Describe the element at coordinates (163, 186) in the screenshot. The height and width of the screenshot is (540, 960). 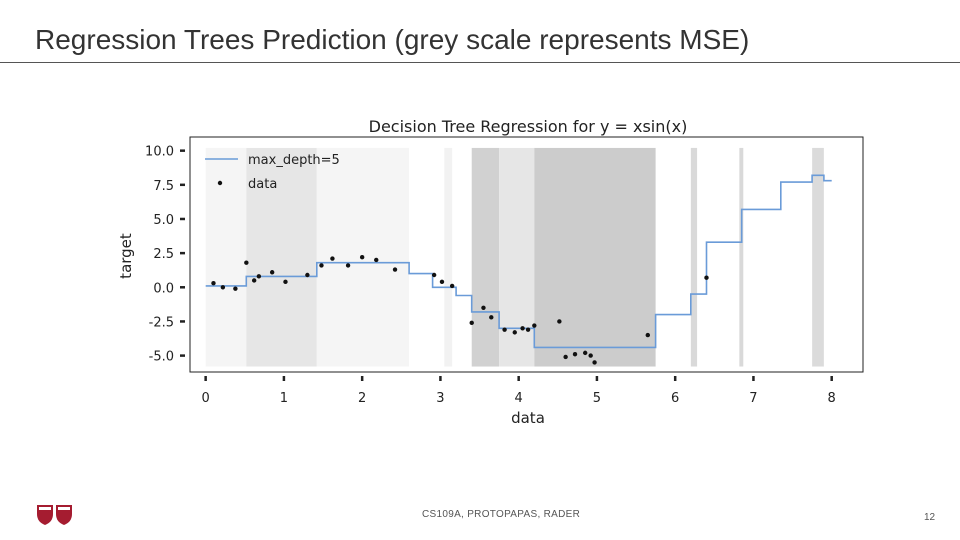
I see `y-tick-label: 7.5` at that location.